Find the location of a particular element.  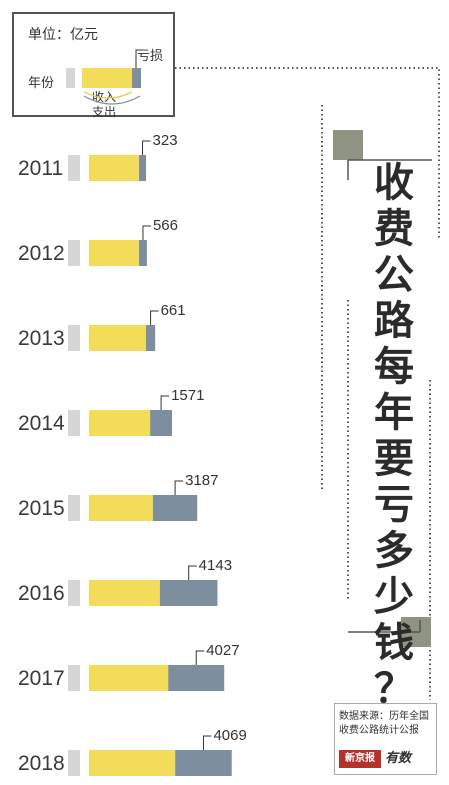

legend-expense-brace is located at coordinates (112, 100).